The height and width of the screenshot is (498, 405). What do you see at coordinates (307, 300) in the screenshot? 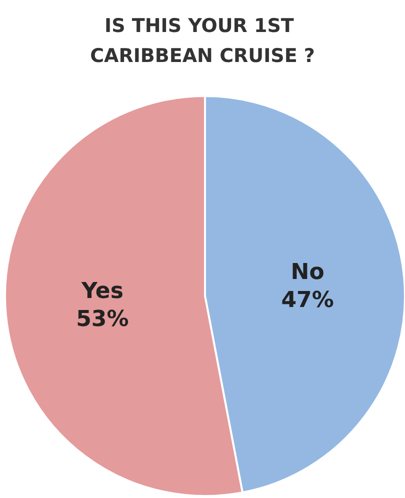
I see `data-label: 47%` at bounding box center [307, 300].